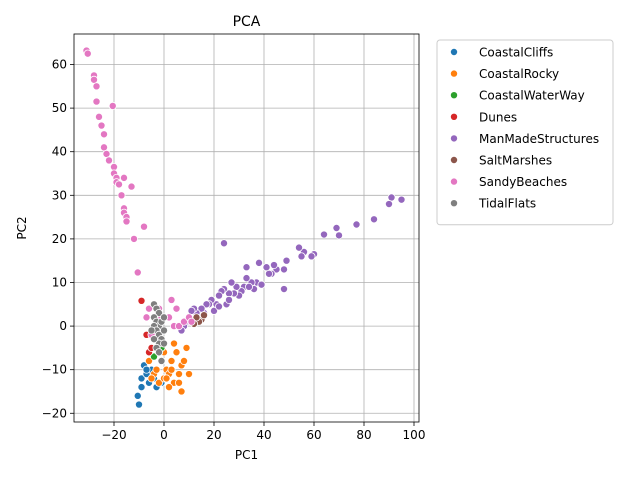 Image resolution: width=640 pixels, height=480 pixels. I want to click on y-axis-ticks: −20 −10 0 10 20 30 40 50 60, so click(58, 239).